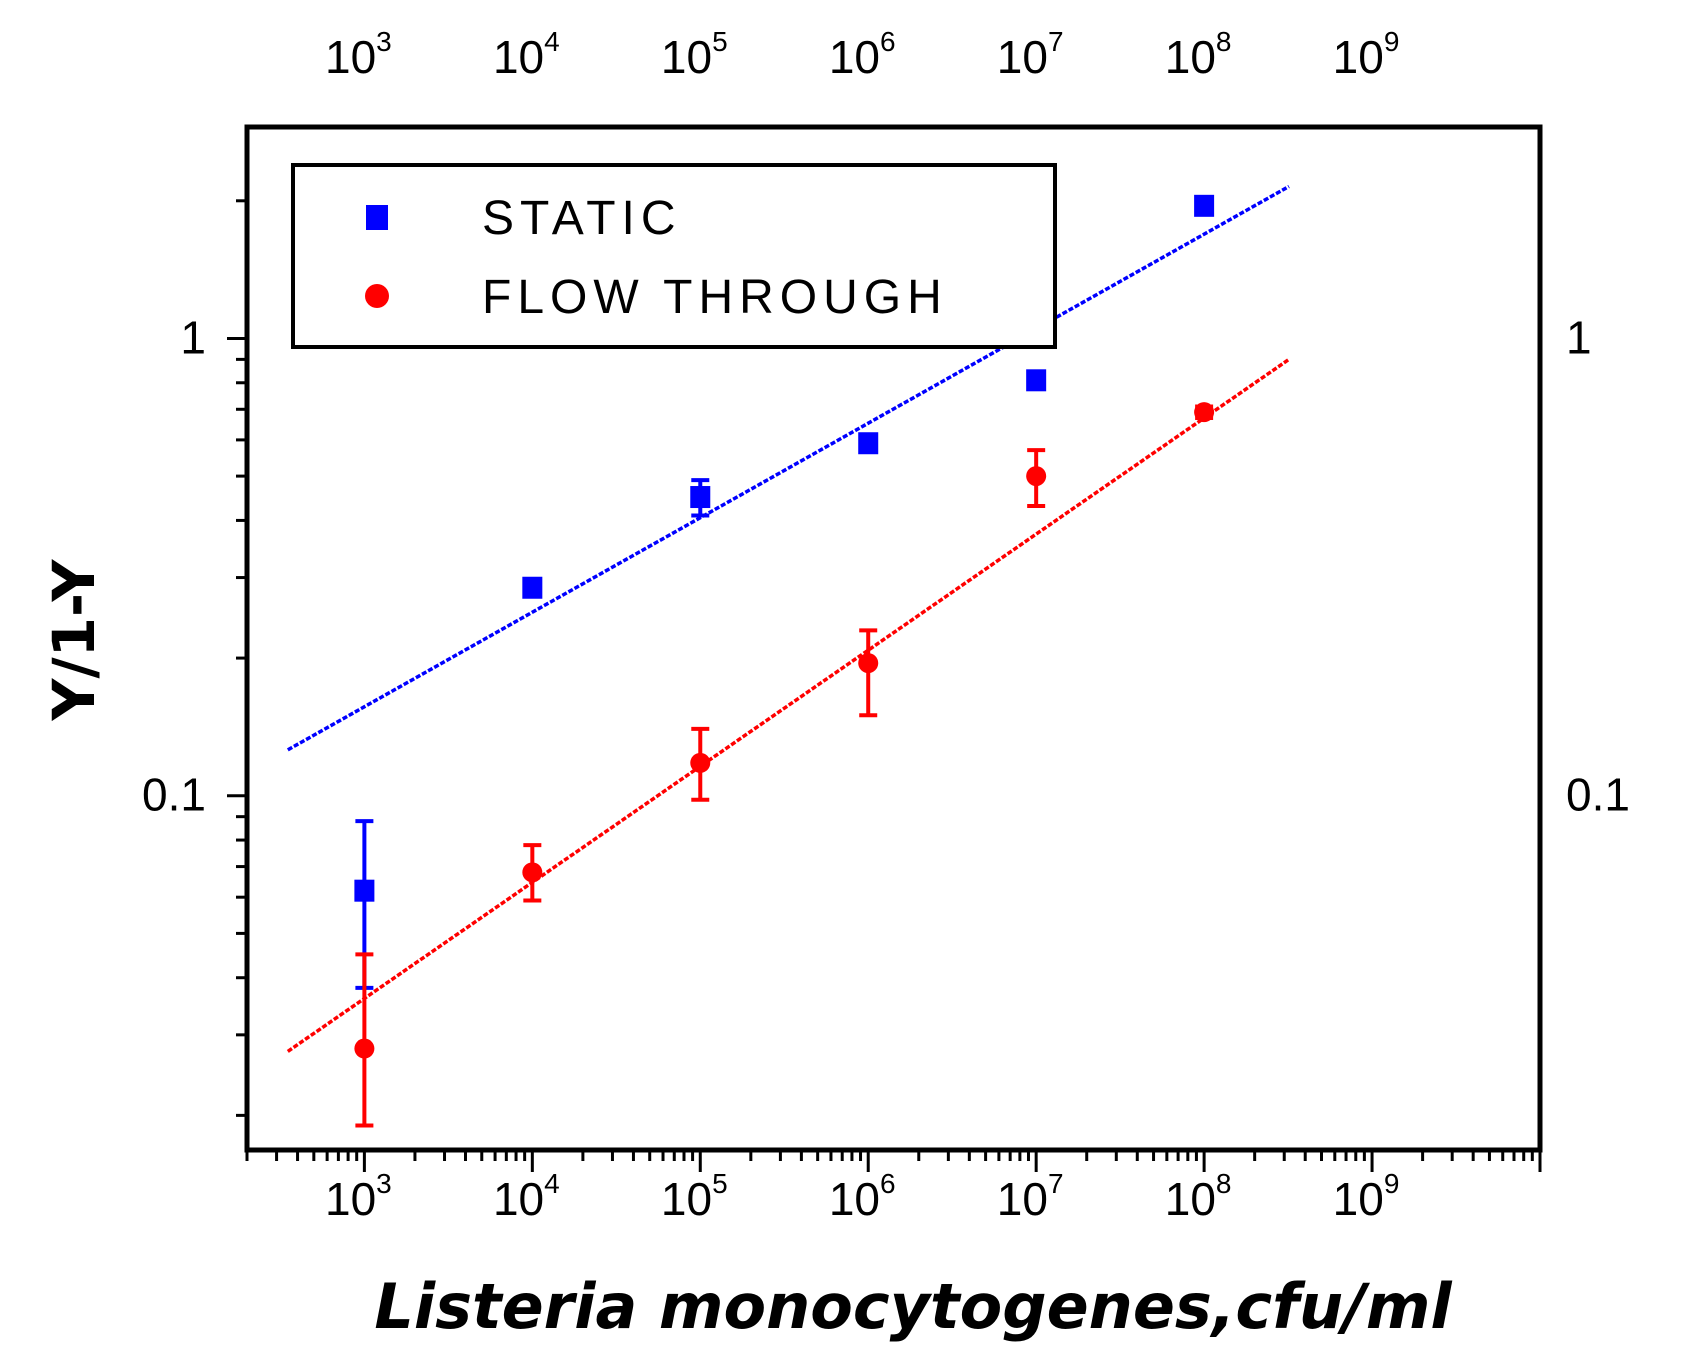 The image size is (1688, 1370). I want to click on x-tick-label: 10⁸, so click(1198, 1196).